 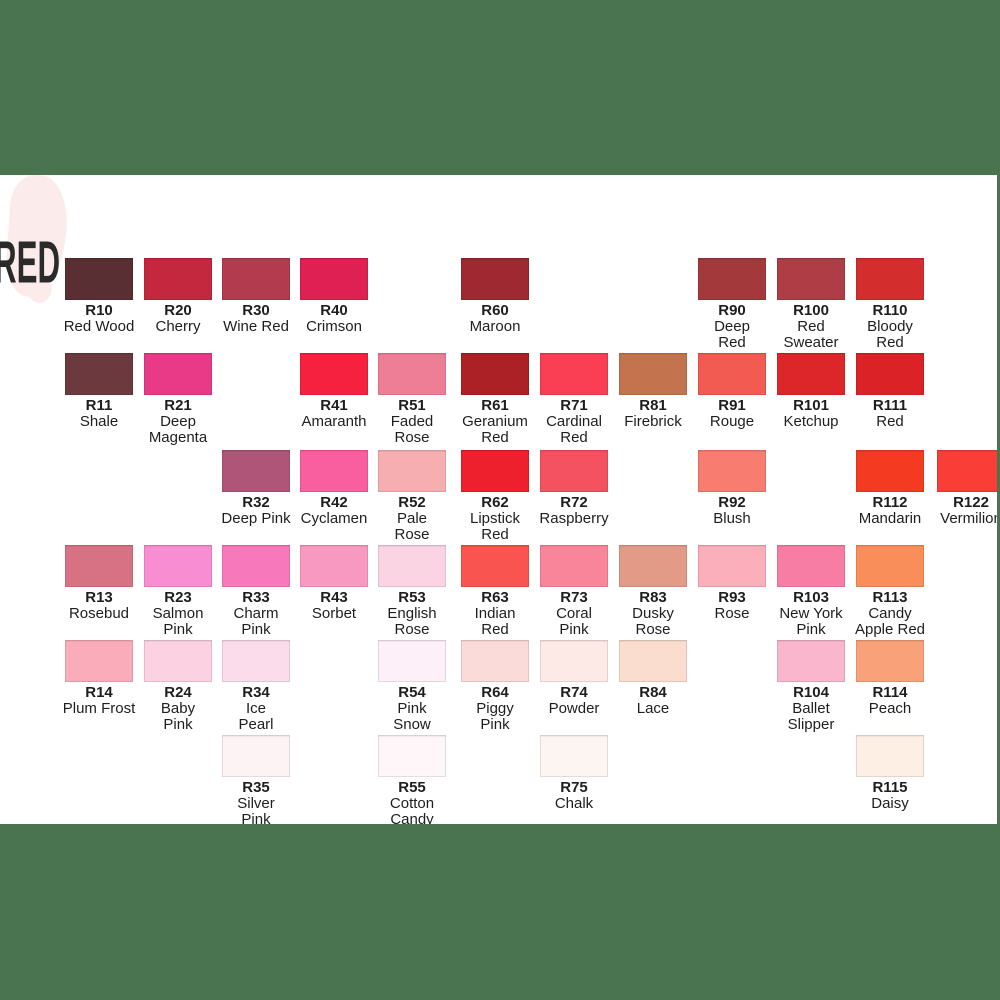 What do you see at coordinates (653, 421) in the screenshot?
I see `swatch-name: Firebrick` at bounding box center [653, 421].